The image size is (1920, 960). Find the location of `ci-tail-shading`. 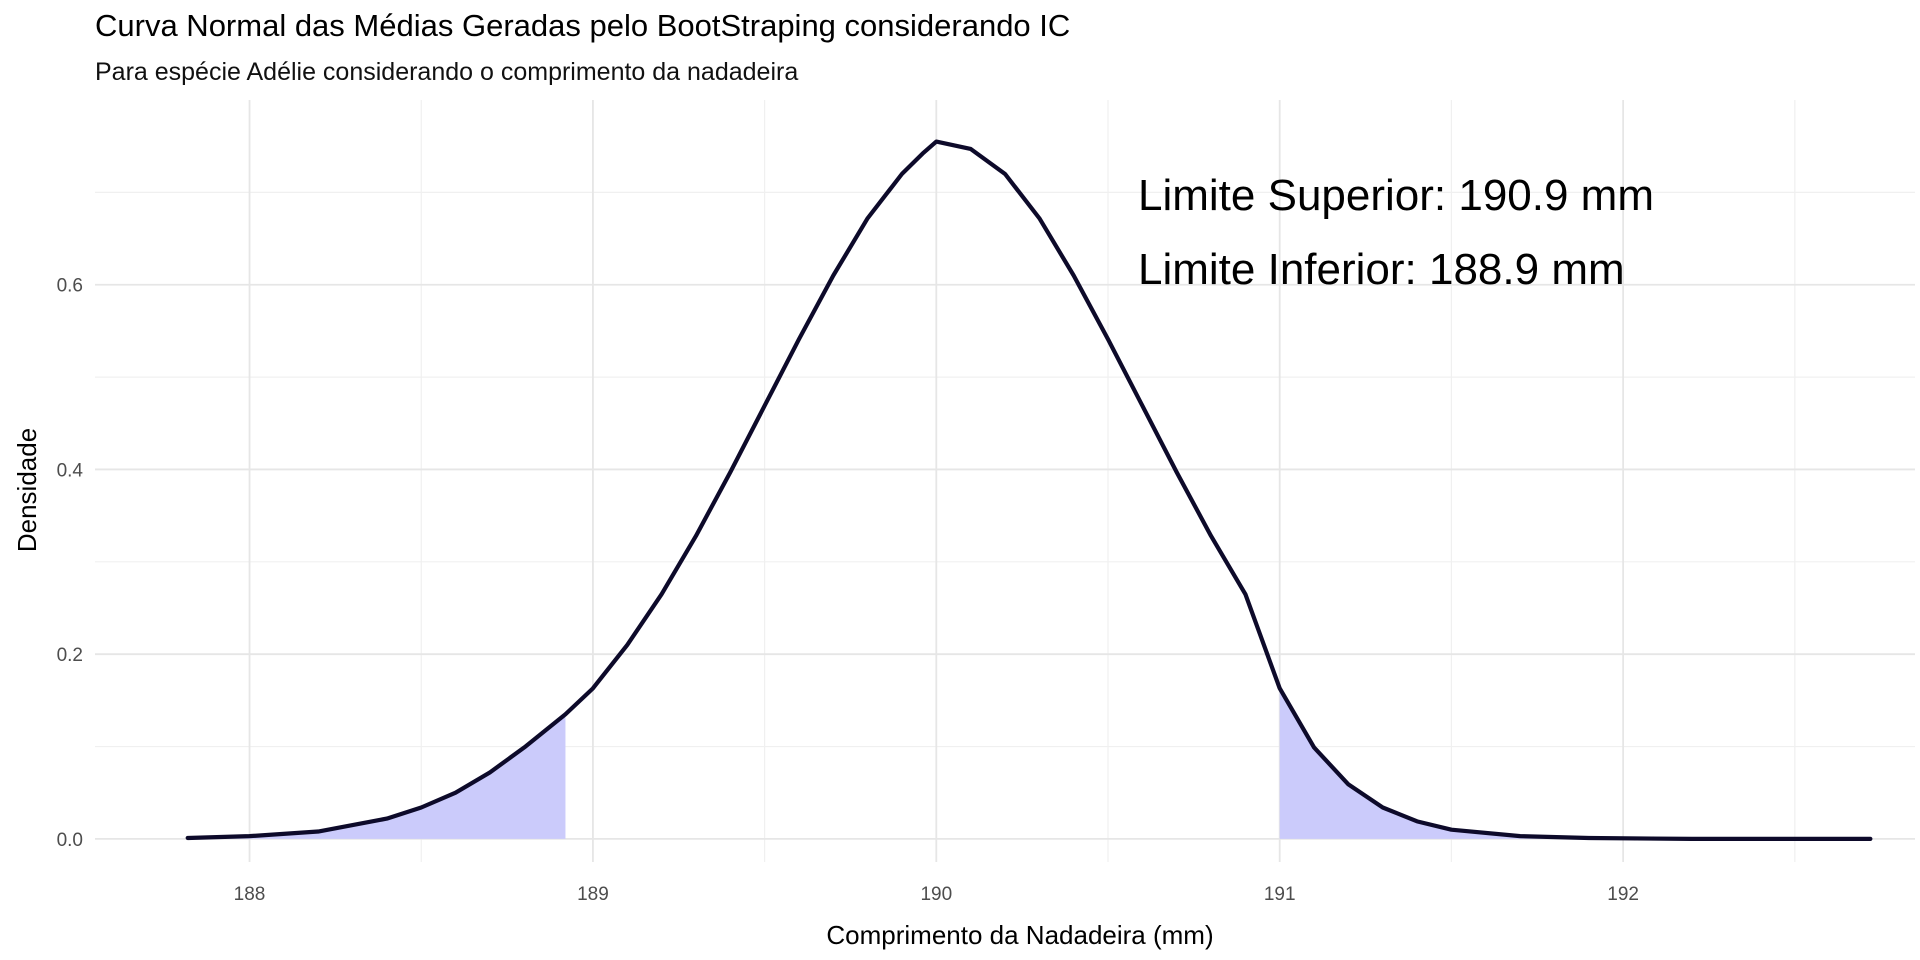

ci-tail-shading is located at coordinates (1029, 763).